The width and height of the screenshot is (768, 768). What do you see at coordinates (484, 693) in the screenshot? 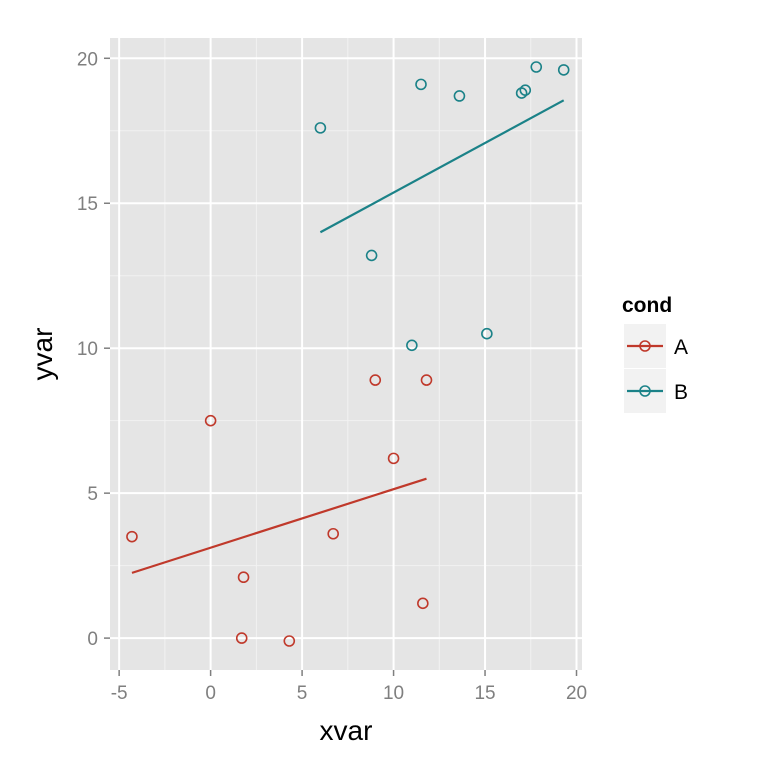
I see `x-tick-label: 15` at bounding box center [484, 693].